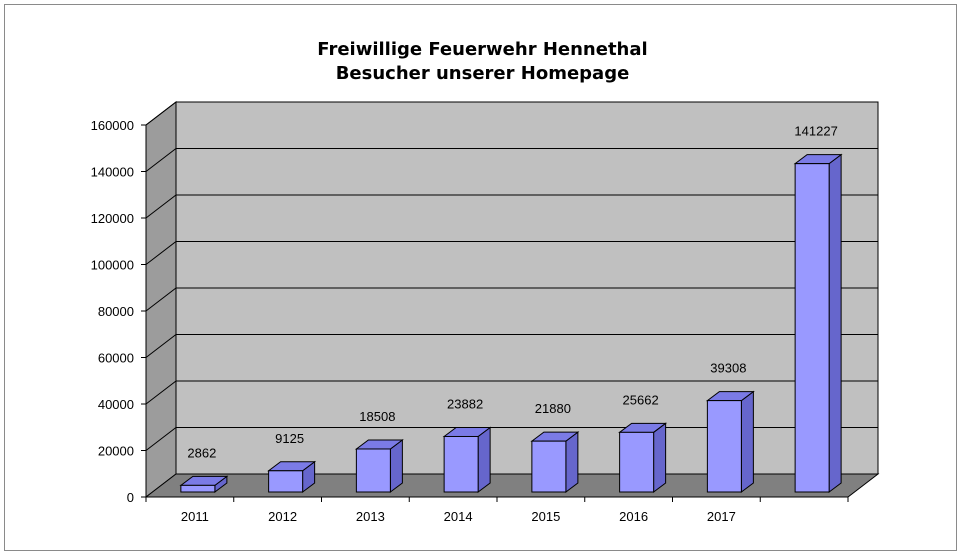  Describe the element at coordinates (482, 73) in the screenshot. I see `chart-title-line-2: Besucher unserer Homepage` at that location.